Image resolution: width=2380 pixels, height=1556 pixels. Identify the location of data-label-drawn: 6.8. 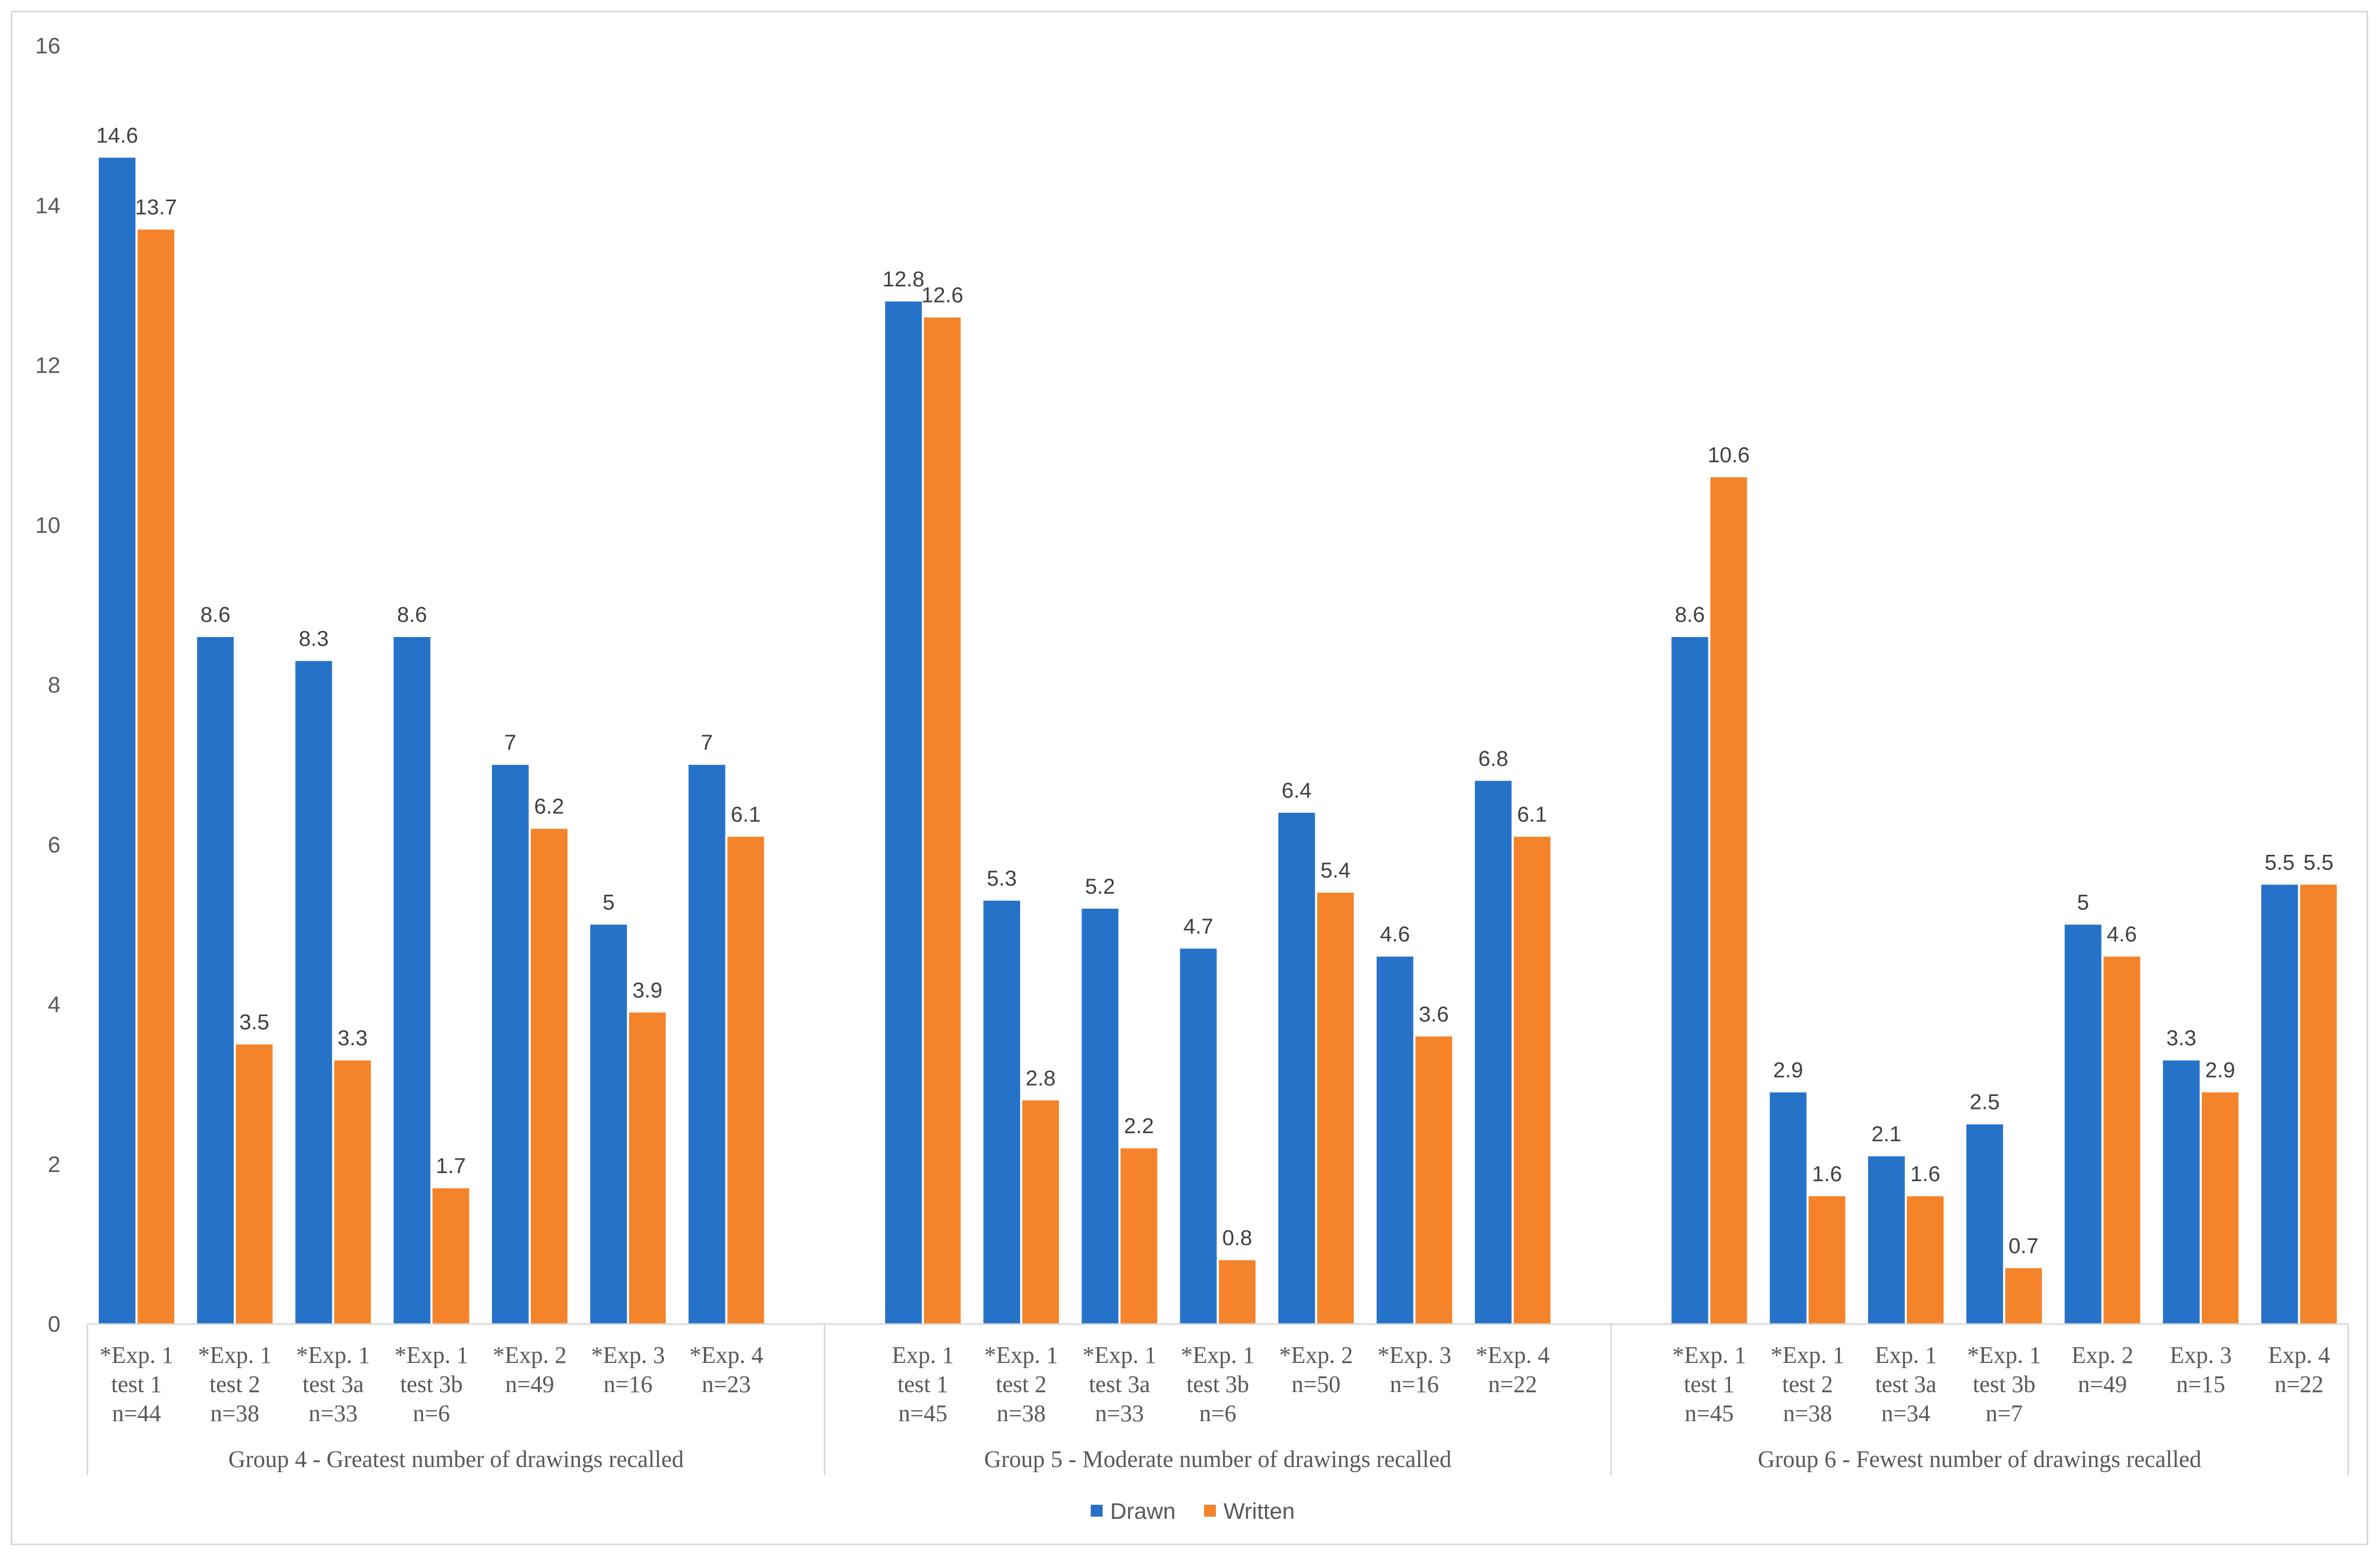
(1493, 759).